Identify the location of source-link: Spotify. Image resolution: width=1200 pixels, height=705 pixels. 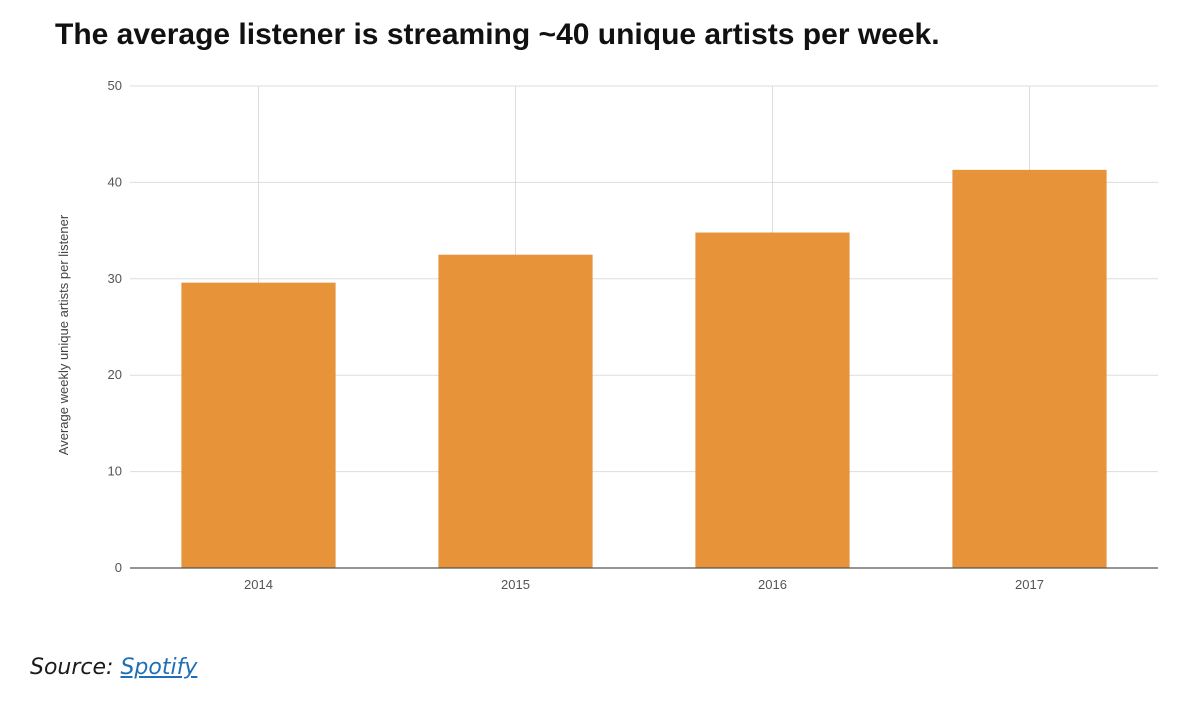
(159, 667).